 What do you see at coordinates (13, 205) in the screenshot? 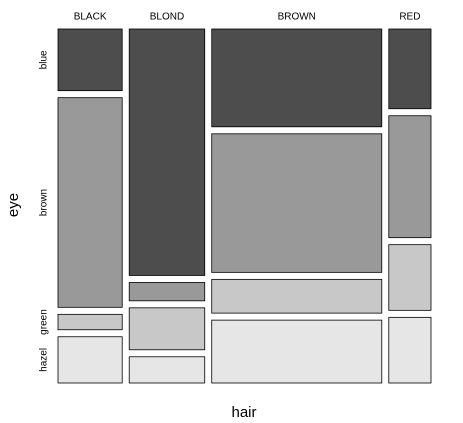
I see `y-axis-label: eye` at bounding box center [13, 205].